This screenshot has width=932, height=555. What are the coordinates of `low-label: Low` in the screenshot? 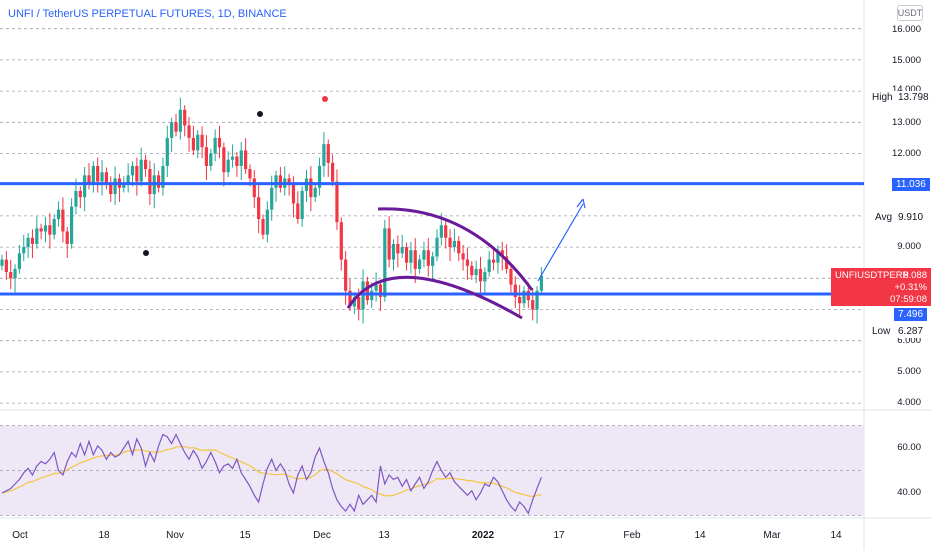 It's located at (881, 331).